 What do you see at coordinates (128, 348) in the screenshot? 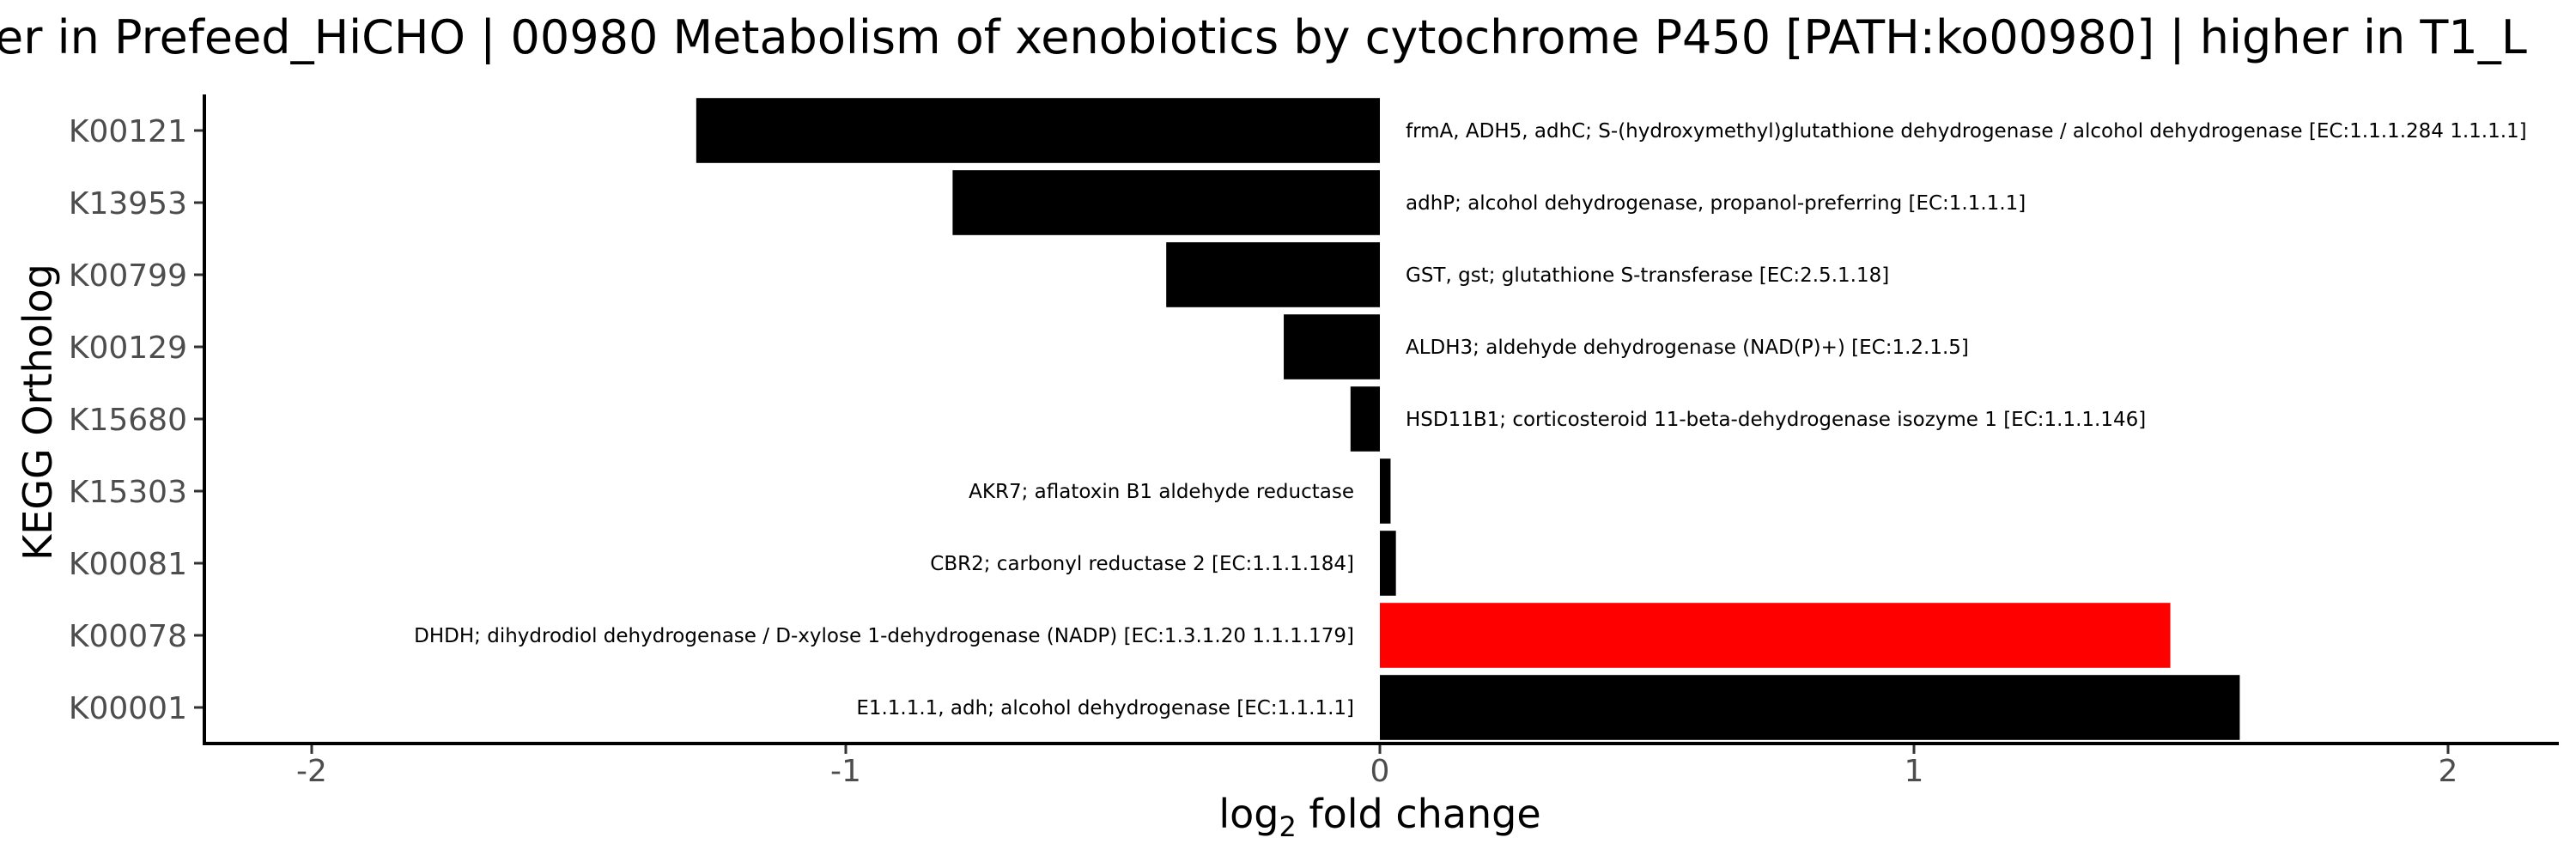
I see `y-tick-label-K00129: K00129` at bounding box center [128, 348].